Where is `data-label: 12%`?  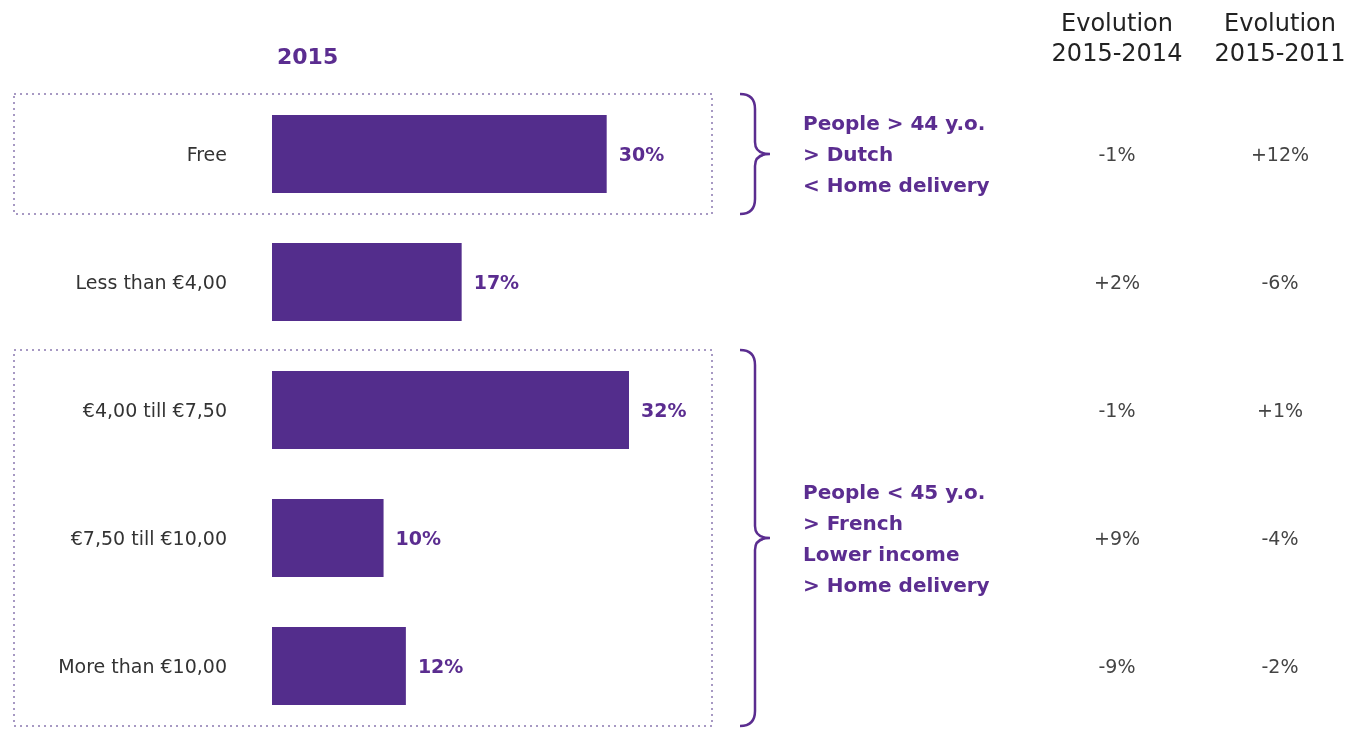
data-label: 12% is located at coordinates (440, 666).